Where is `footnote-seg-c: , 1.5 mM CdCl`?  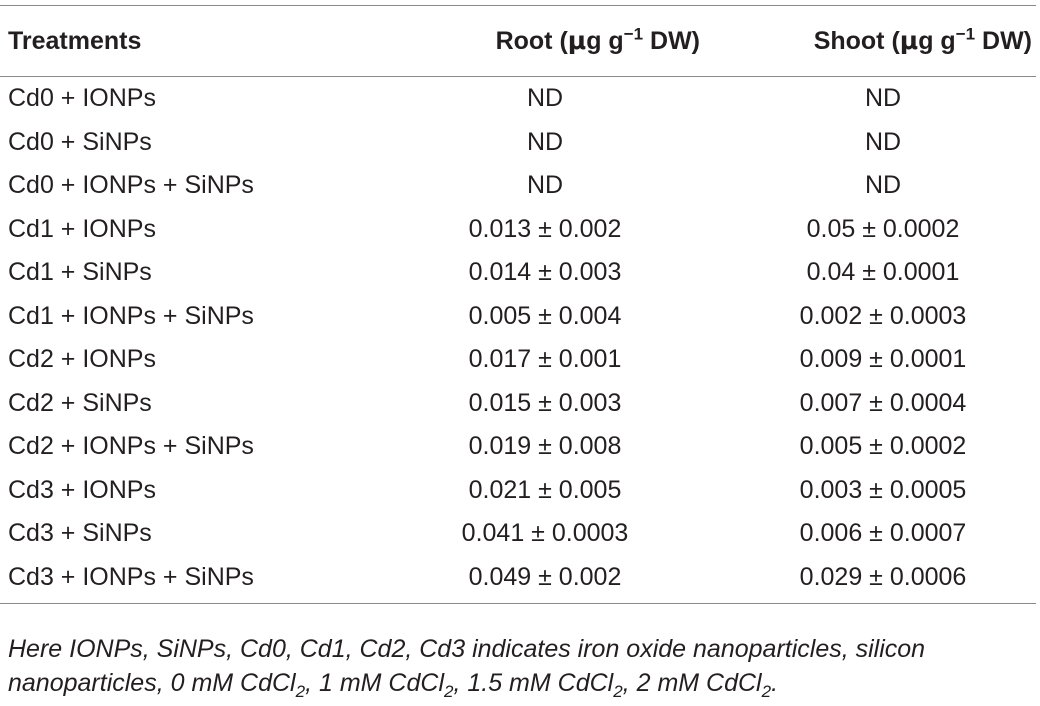 footnote-seg-c: , 1.5 mM CdCl is located at coordinates (533, 683).